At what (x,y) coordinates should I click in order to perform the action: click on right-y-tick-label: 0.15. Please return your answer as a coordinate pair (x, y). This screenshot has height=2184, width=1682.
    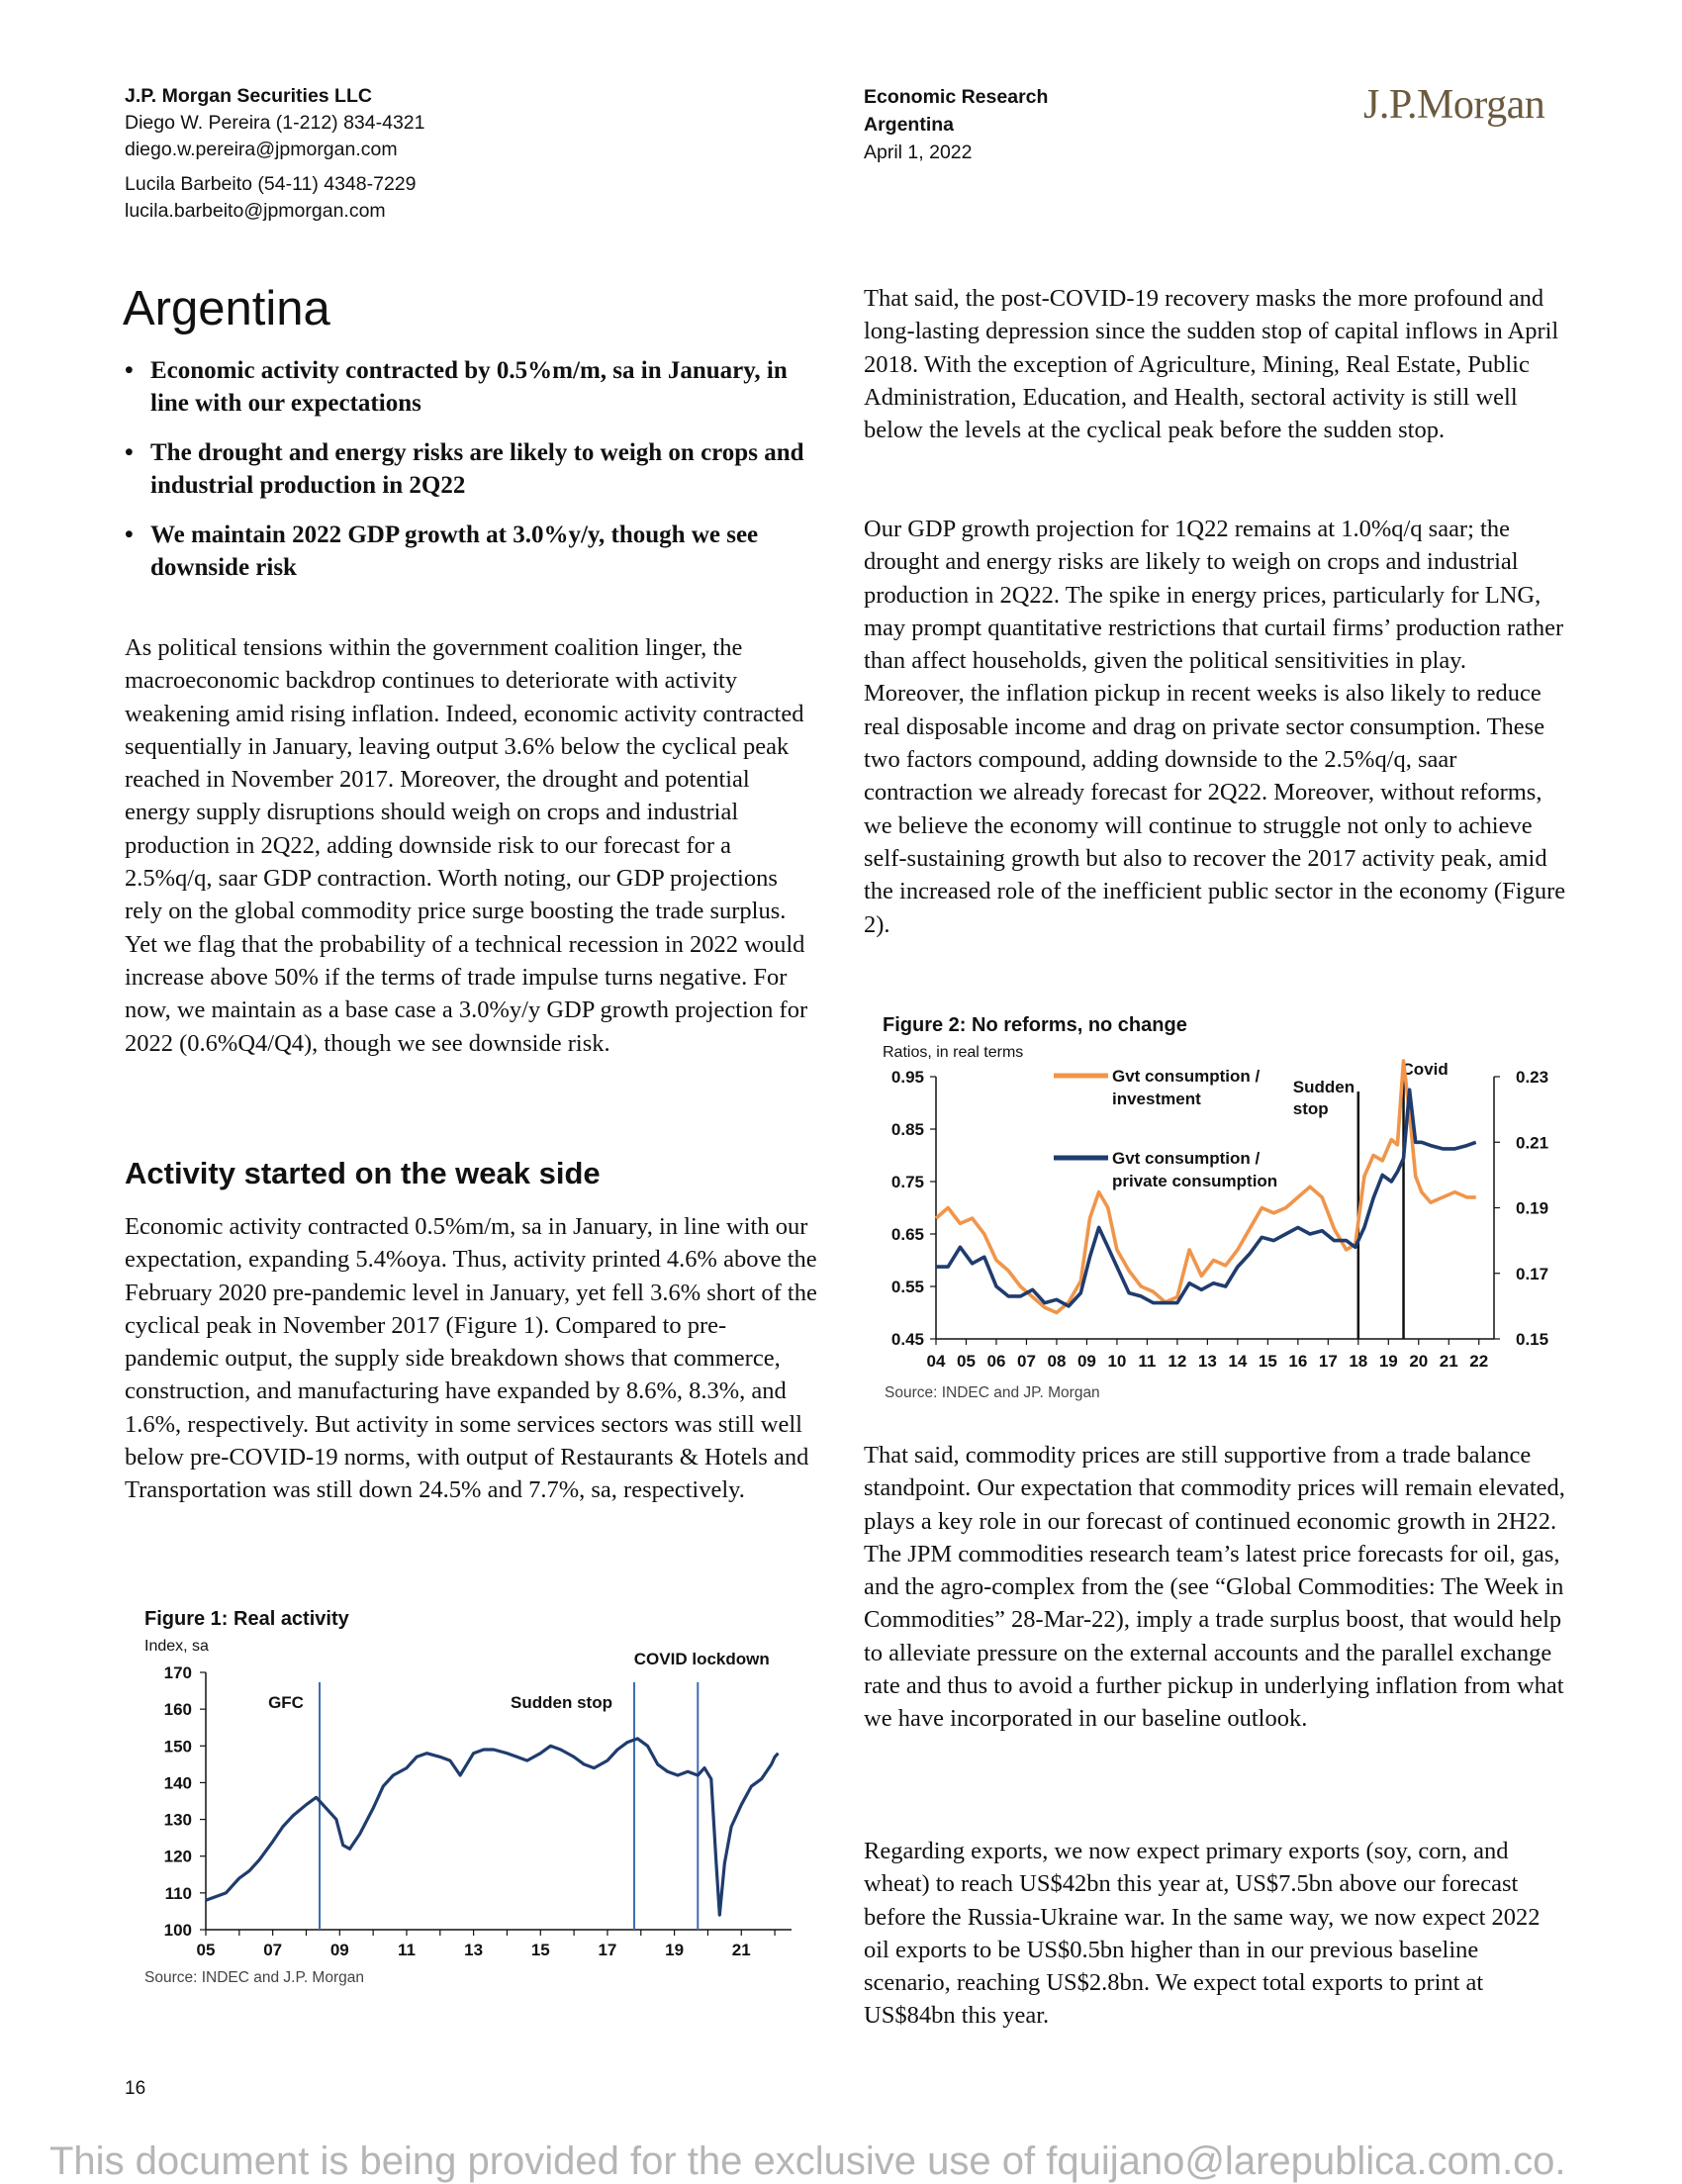
    Looking at the image, I should click on (1532, 1339).